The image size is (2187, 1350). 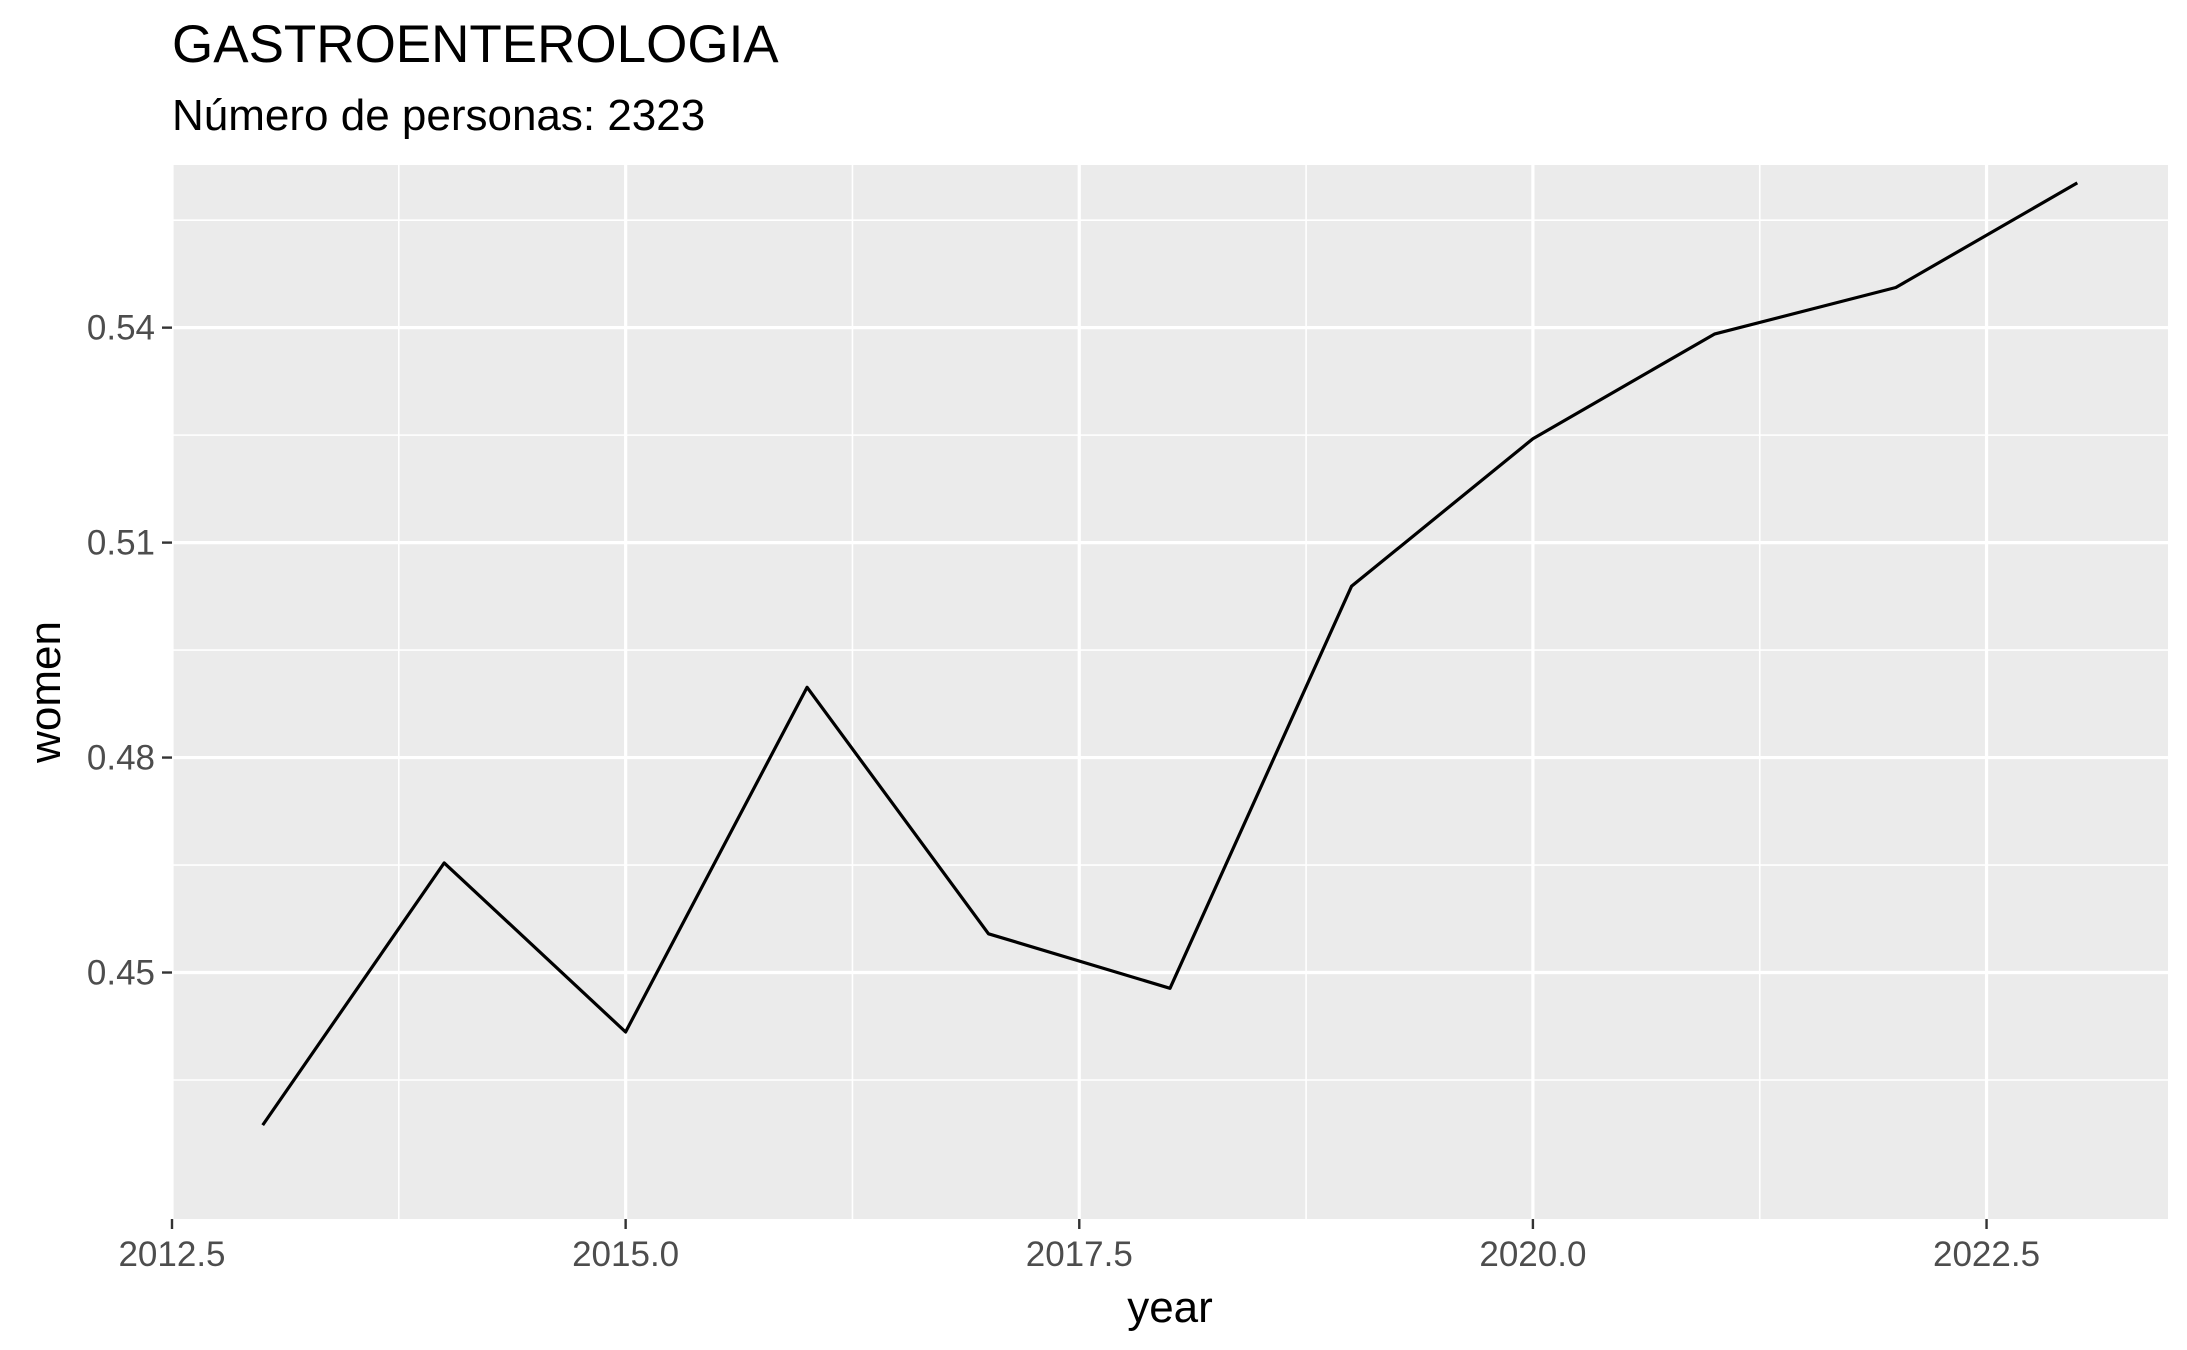 What do you see at coordinates (438, 115) in the screenshot?
I see `chart-subtitle: Número de personas: 2323` at bounding box center [438, 115].